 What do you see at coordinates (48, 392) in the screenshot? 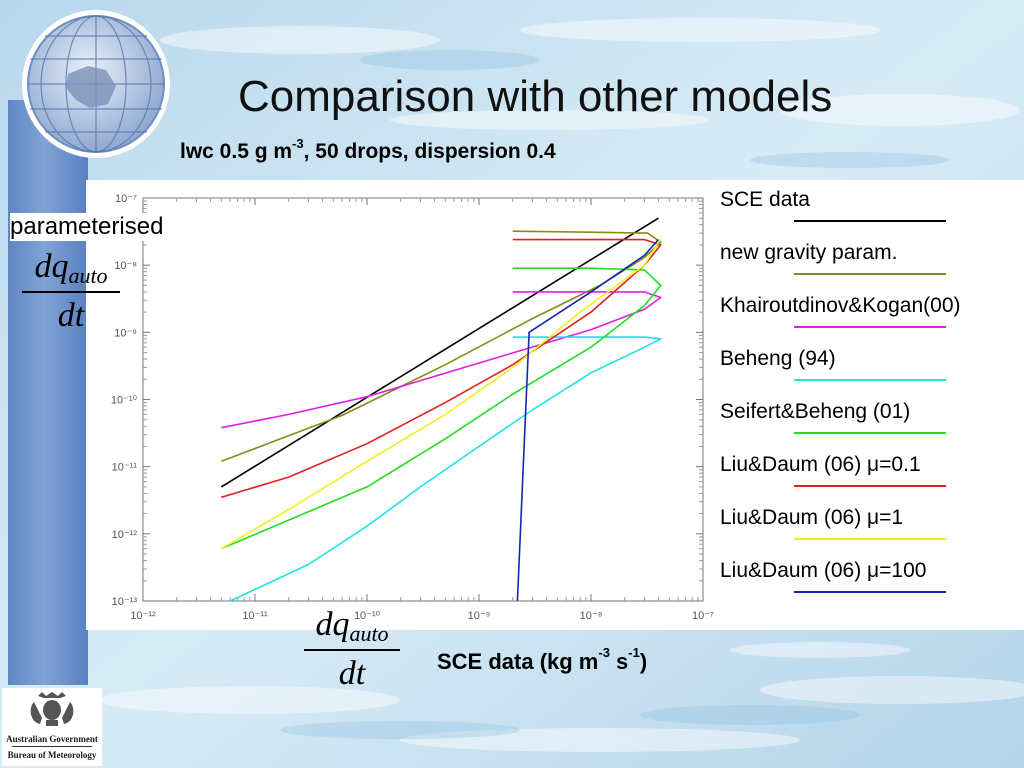
I see `sidebar-stripe` at bounding box center [48, 392].